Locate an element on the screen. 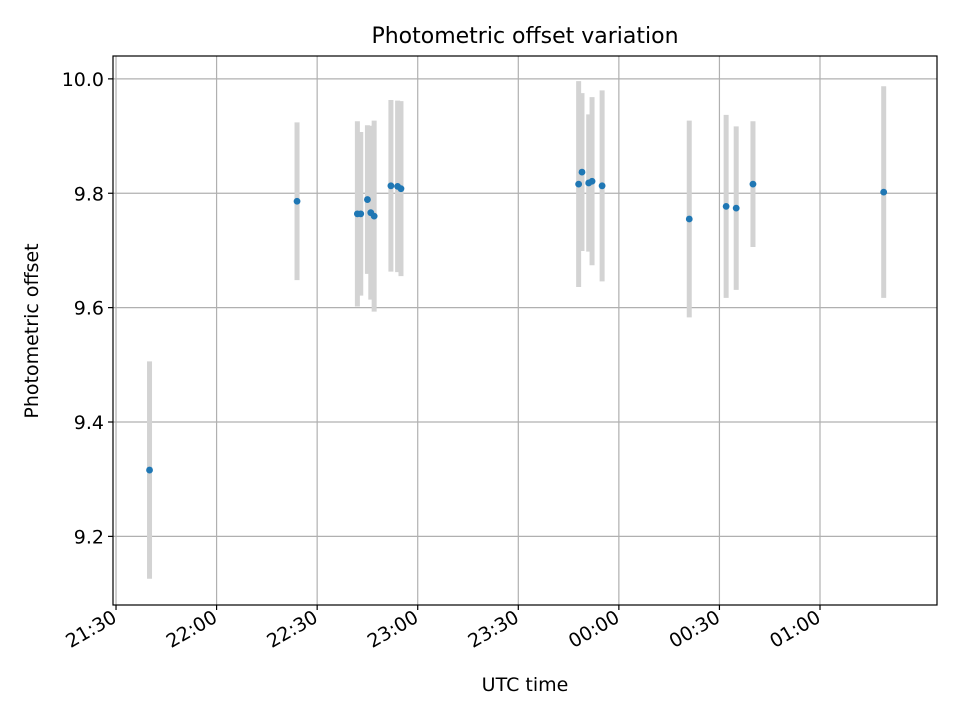  y-tick-label: 9.4 is located at coordinates (89, 423).